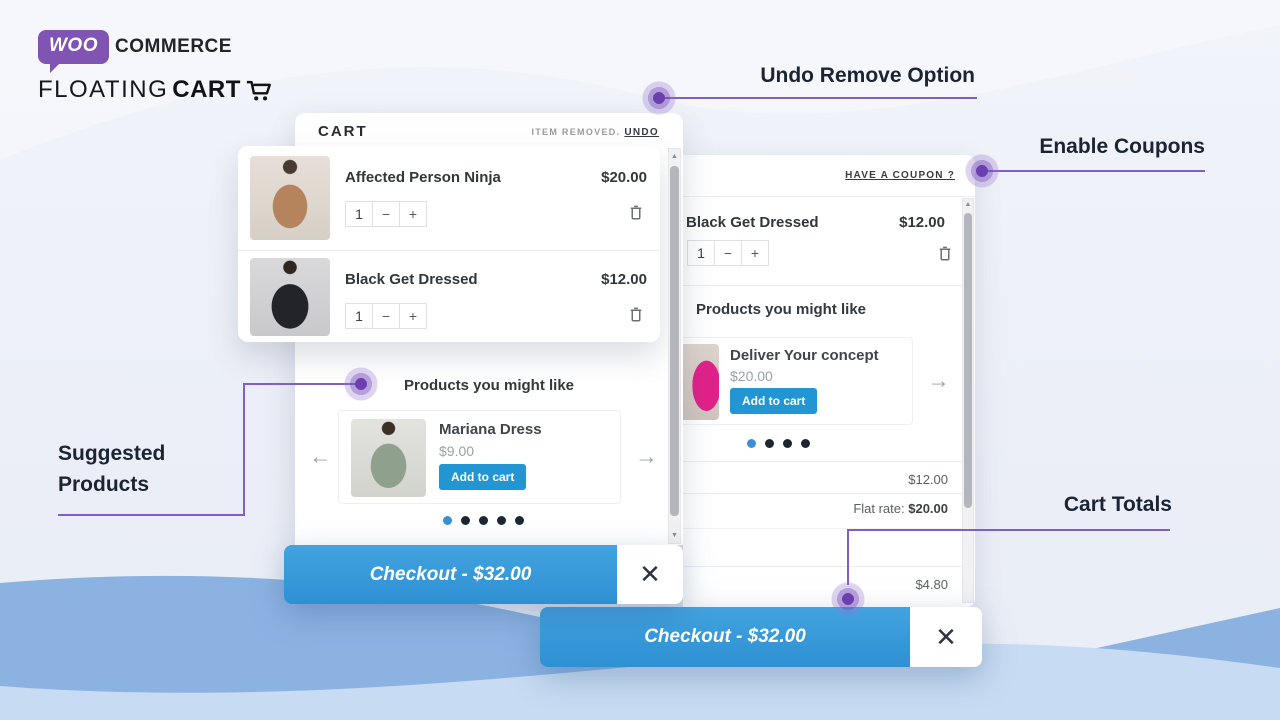 This screenshot has height=720, width=1280. Describe the element at coordinates (867, 75) in the screenshot. I see `annotation-undo-remove-option: Undo Remove Option` at that location.